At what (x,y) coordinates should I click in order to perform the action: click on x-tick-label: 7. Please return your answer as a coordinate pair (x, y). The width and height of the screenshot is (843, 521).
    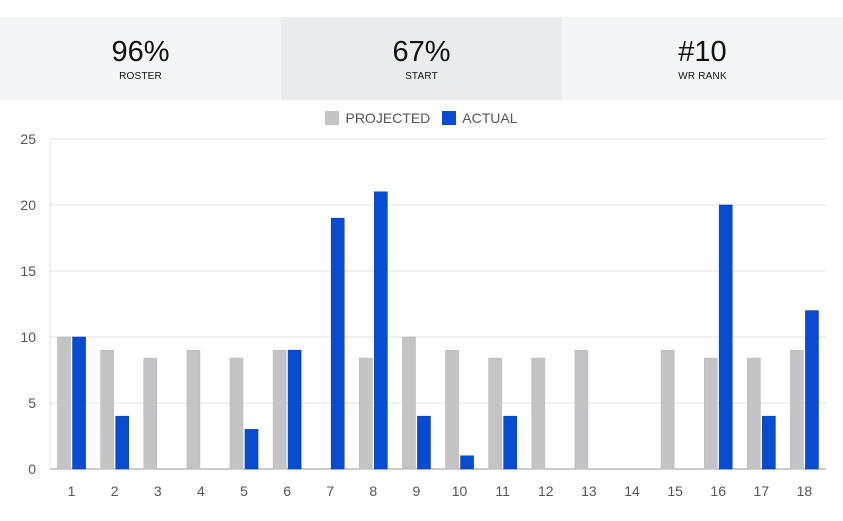
    Looking at the image, I should click on (330, 491).